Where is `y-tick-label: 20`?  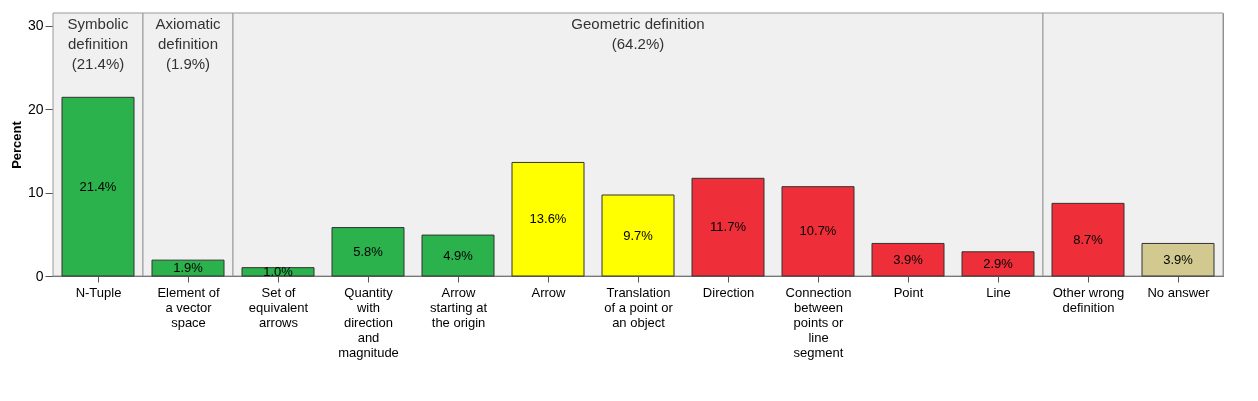
y-tick-label: 20 is located at coordinates (35, 108).